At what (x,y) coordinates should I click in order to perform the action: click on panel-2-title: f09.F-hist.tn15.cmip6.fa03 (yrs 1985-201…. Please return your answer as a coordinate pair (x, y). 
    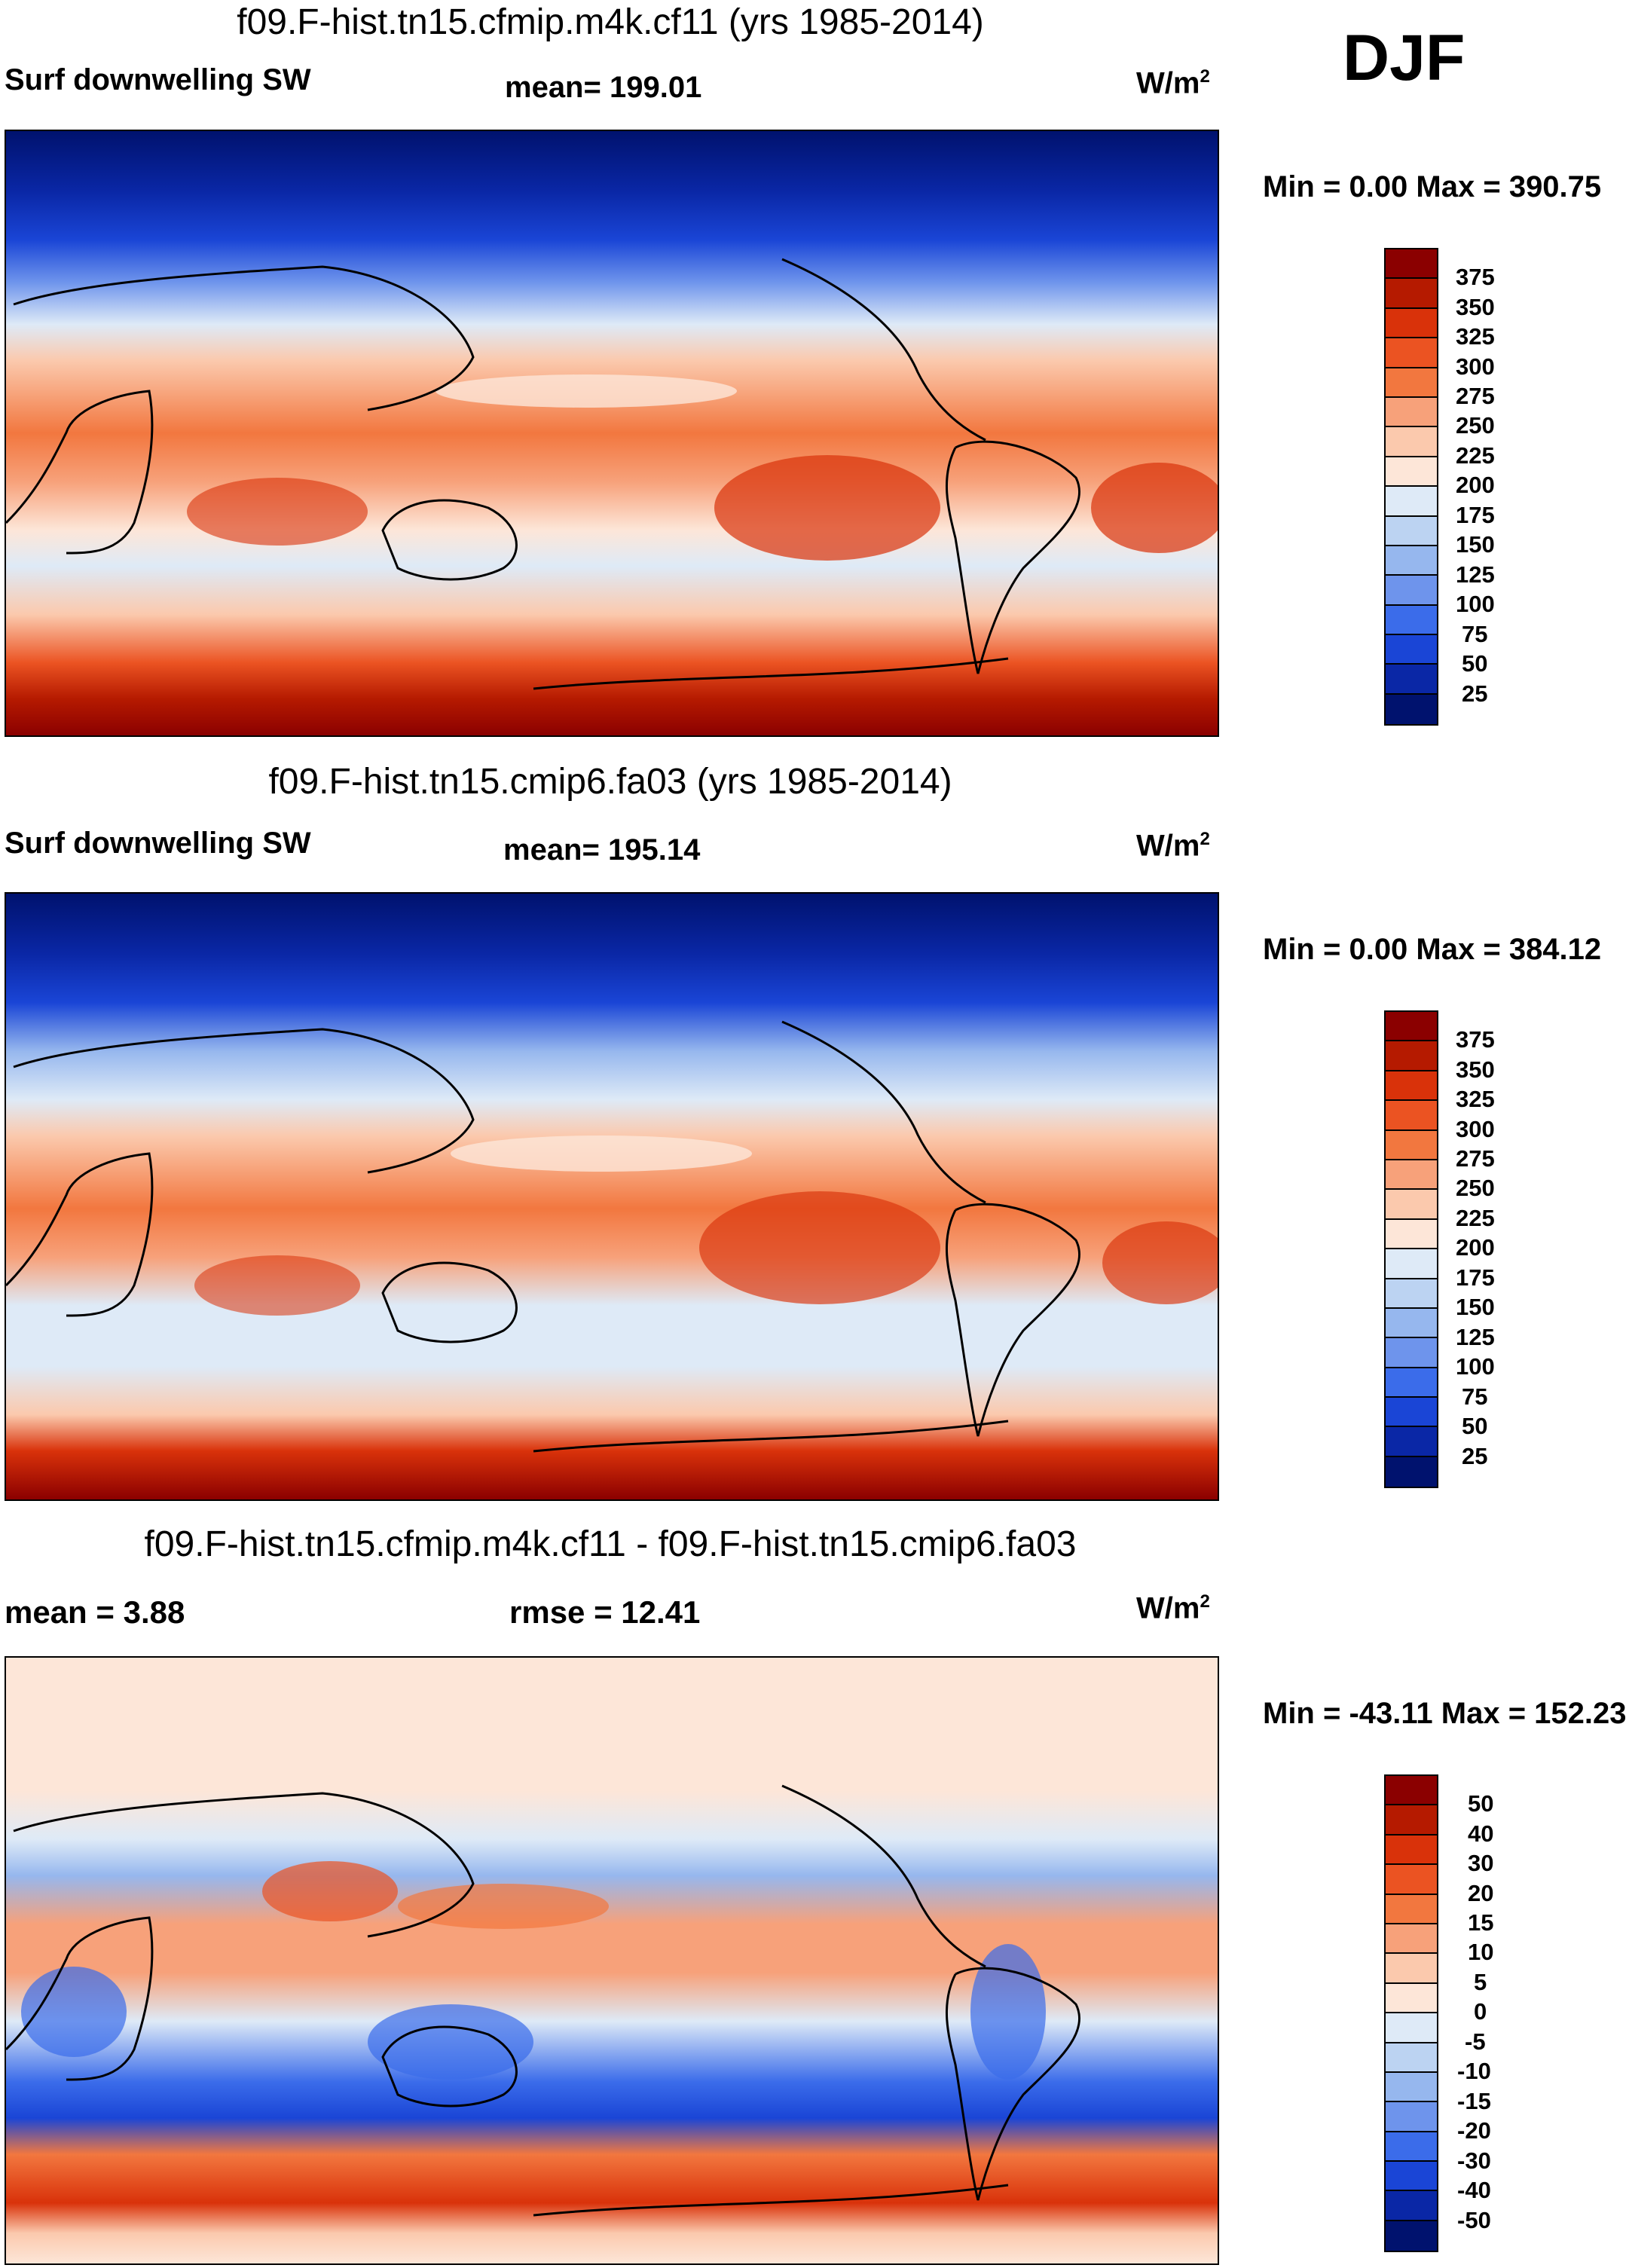
    Looking at the image, I should click on (610, 782).